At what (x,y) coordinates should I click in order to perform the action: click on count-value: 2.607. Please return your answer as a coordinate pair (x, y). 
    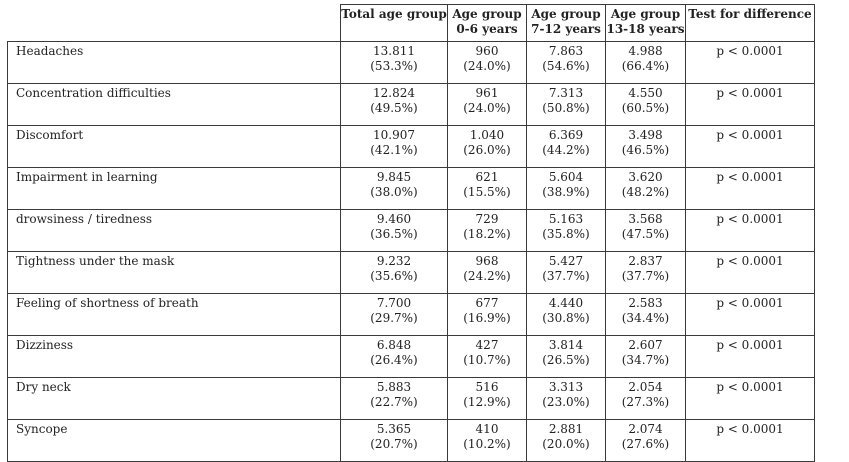
    Looking at the image, I should click on (645, 345).